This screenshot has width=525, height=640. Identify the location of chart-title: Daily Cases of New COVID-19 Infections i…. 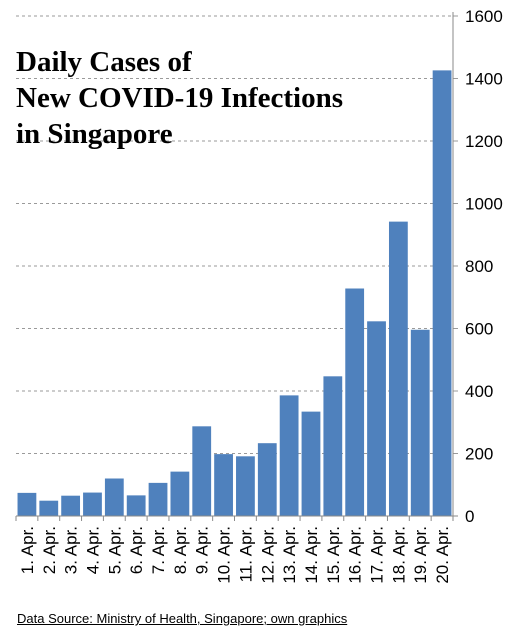
(179, 98).